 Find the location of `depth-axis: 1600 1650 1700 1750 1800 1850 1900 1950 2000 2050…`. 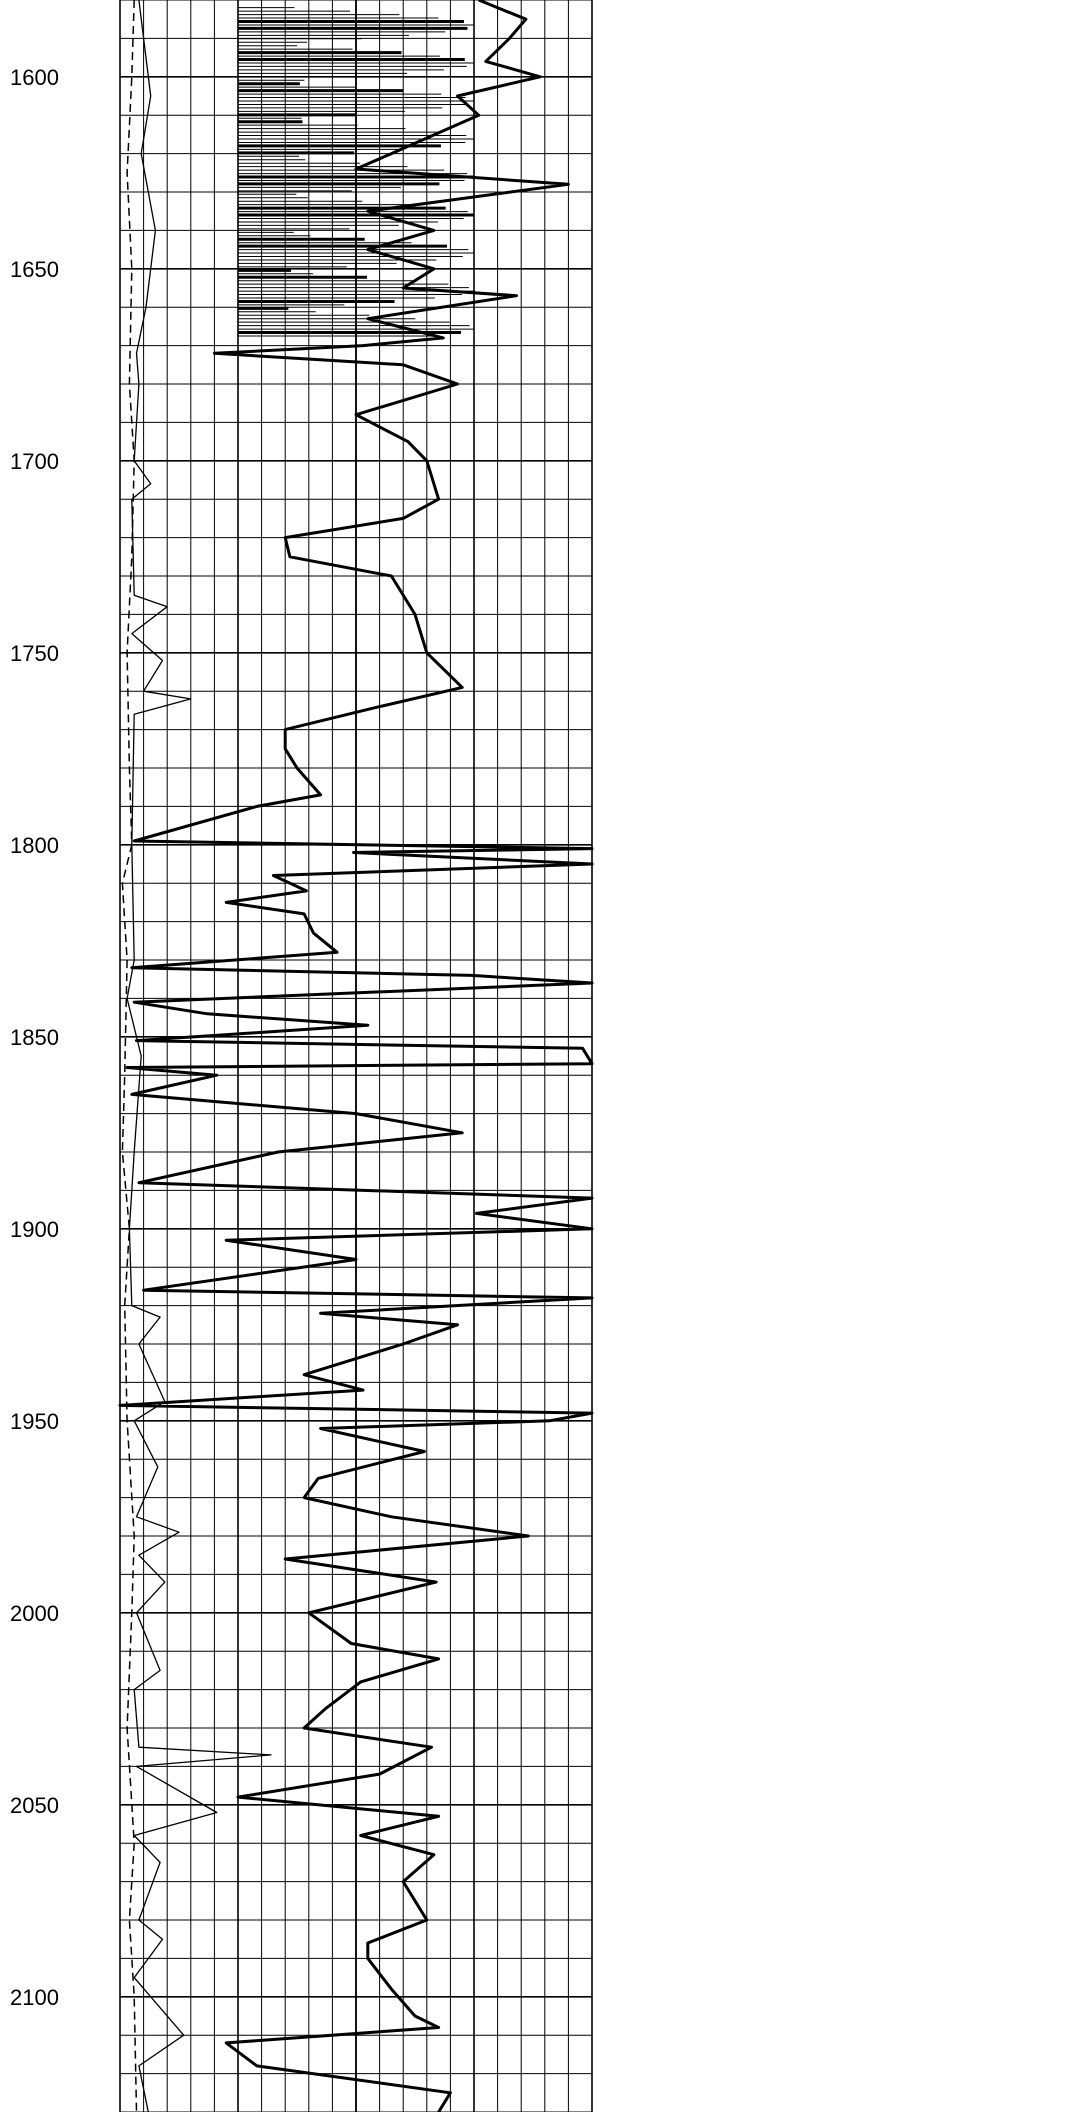

depth-axis: 1600 1650 1700 1750 1800 1850 1900 1950 2000 2050… is located at coordinates (34, 1037).